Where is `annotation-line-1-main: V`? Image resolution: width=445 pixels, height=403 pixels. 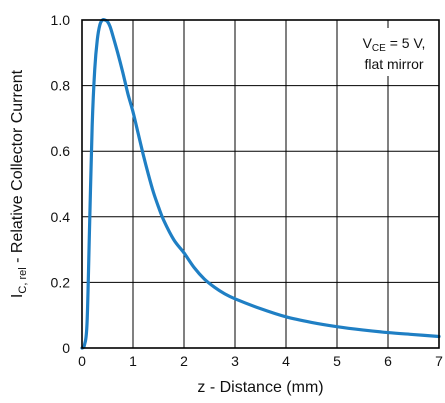 annotation-line-1-main: V is located at coordinates (368, 43).